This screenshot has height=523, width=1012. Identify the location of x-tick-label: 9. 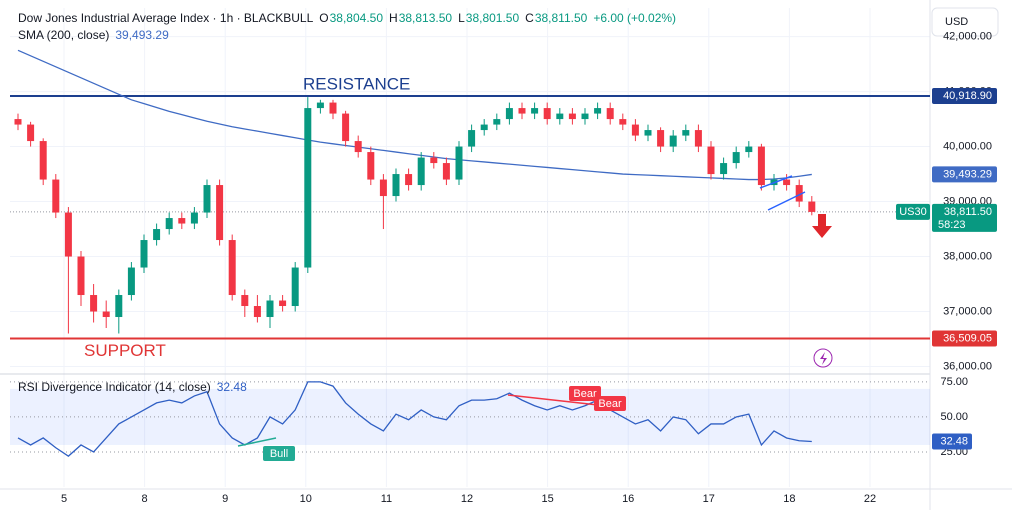
(225, 499).